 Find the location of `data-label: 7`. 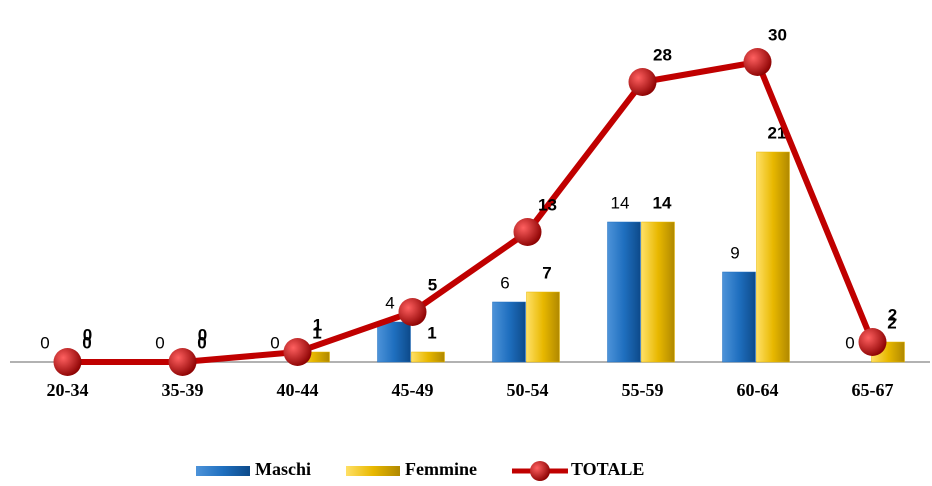

data-label: 7 is located at coordinates (546, 272).